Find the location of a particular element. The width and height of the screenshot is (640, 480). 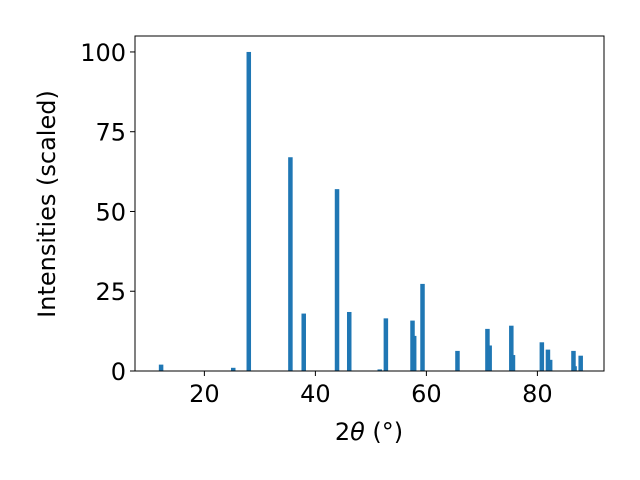

y-tick-label: 100 is located at coordinates (103, 53).